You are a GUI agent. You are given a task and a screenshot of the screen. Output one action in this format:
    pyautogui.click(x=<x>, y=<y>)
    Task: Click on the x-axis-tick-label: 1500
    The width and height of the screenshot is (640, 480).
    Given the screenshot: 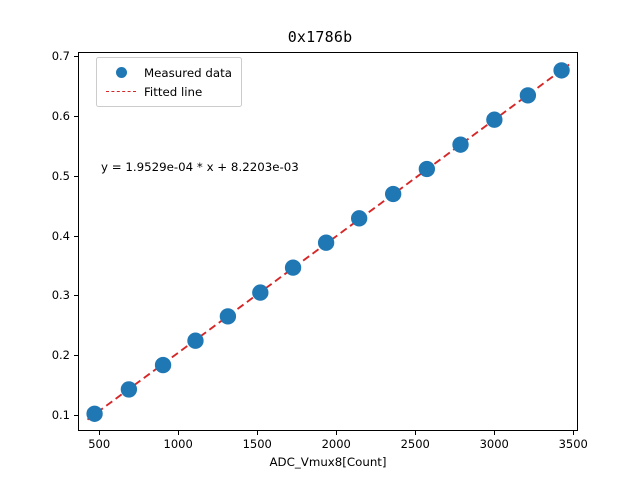 What is the action you would take?
    pyautogui.click(x=257, y=444)
    